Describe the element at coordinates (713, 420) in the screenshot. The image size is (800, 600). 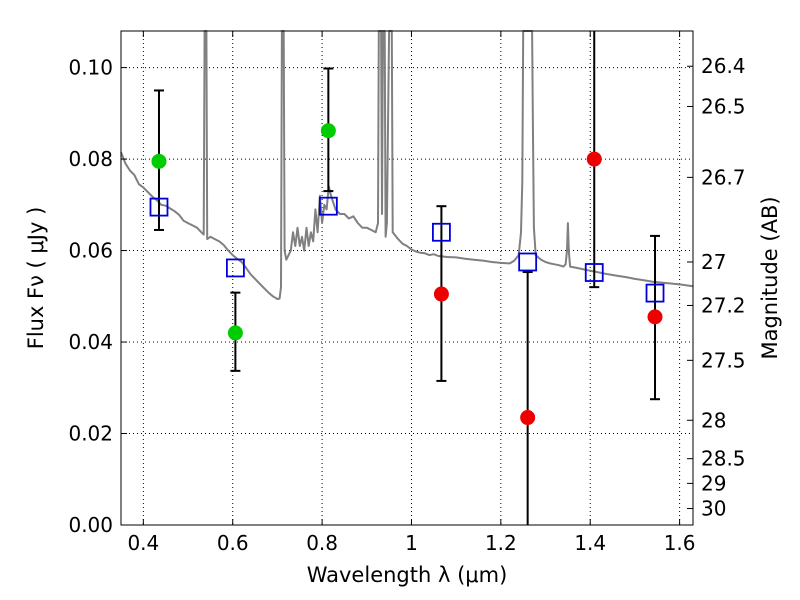
I see `y2-tick-label: 28` at that location.